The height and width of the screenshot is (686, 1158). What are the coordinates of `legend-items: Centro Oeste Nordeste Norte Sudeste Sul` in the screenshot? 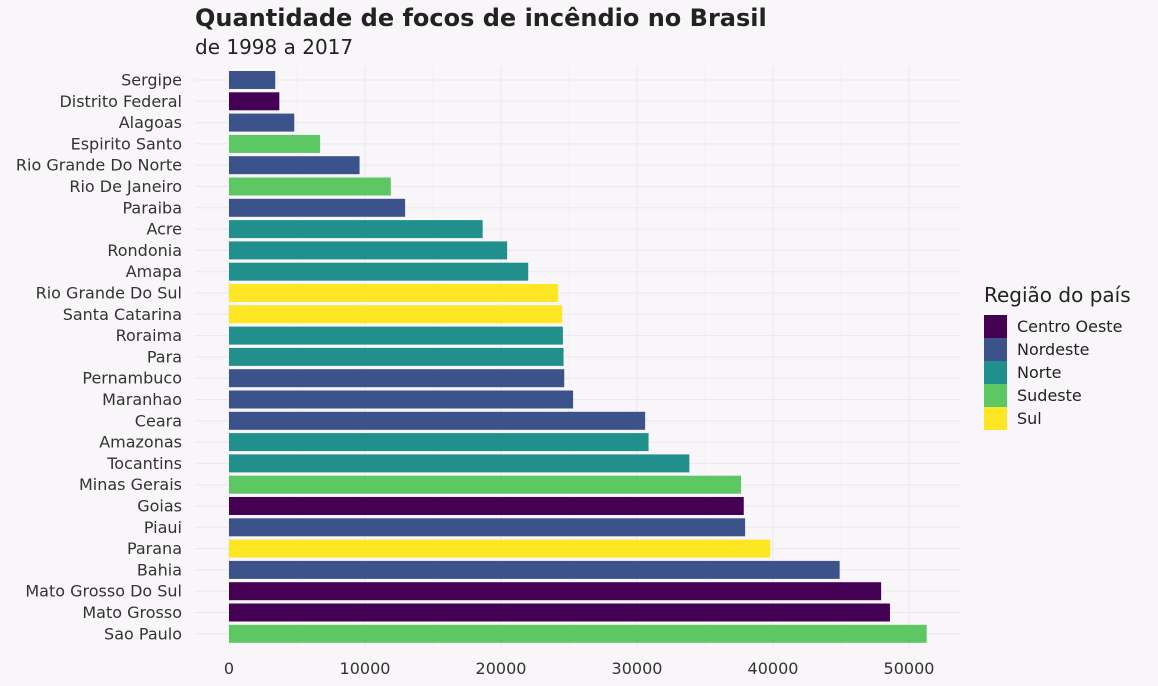 It's located at (1057, 372).